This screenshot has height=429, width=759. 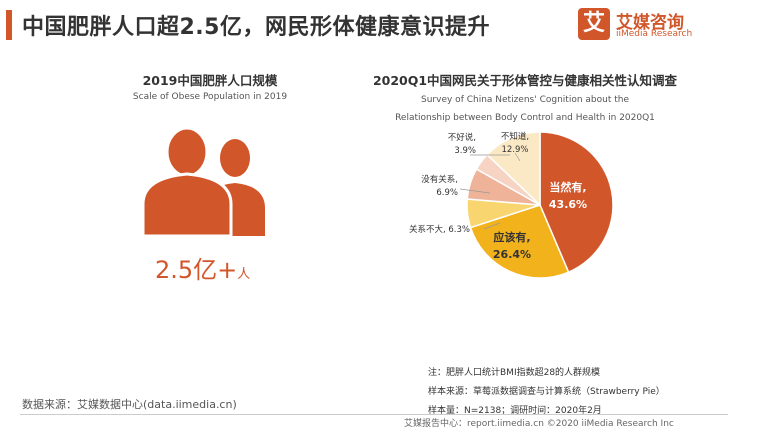 What do you see at coordinates (256, 27) in the screenshot?
I see `page-title: 中国肥胖人口超2.5亿，网民形体健康意识提升` at bounding box center [256, 27].